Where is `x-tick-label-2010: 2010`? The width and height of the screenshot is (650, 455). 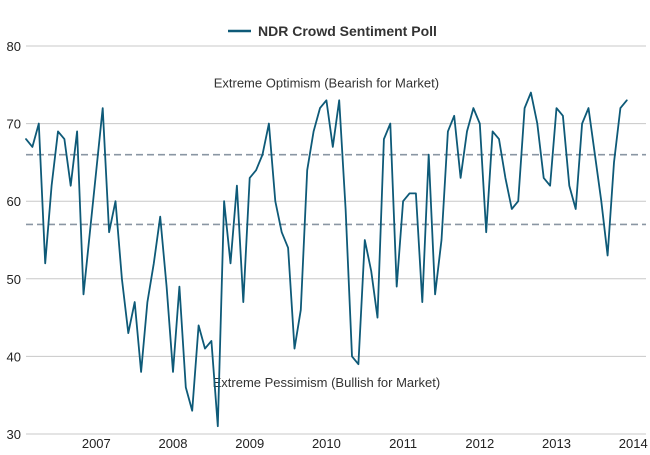 x-tick-label-2010: 2010 is located at coordinates (326, 443).